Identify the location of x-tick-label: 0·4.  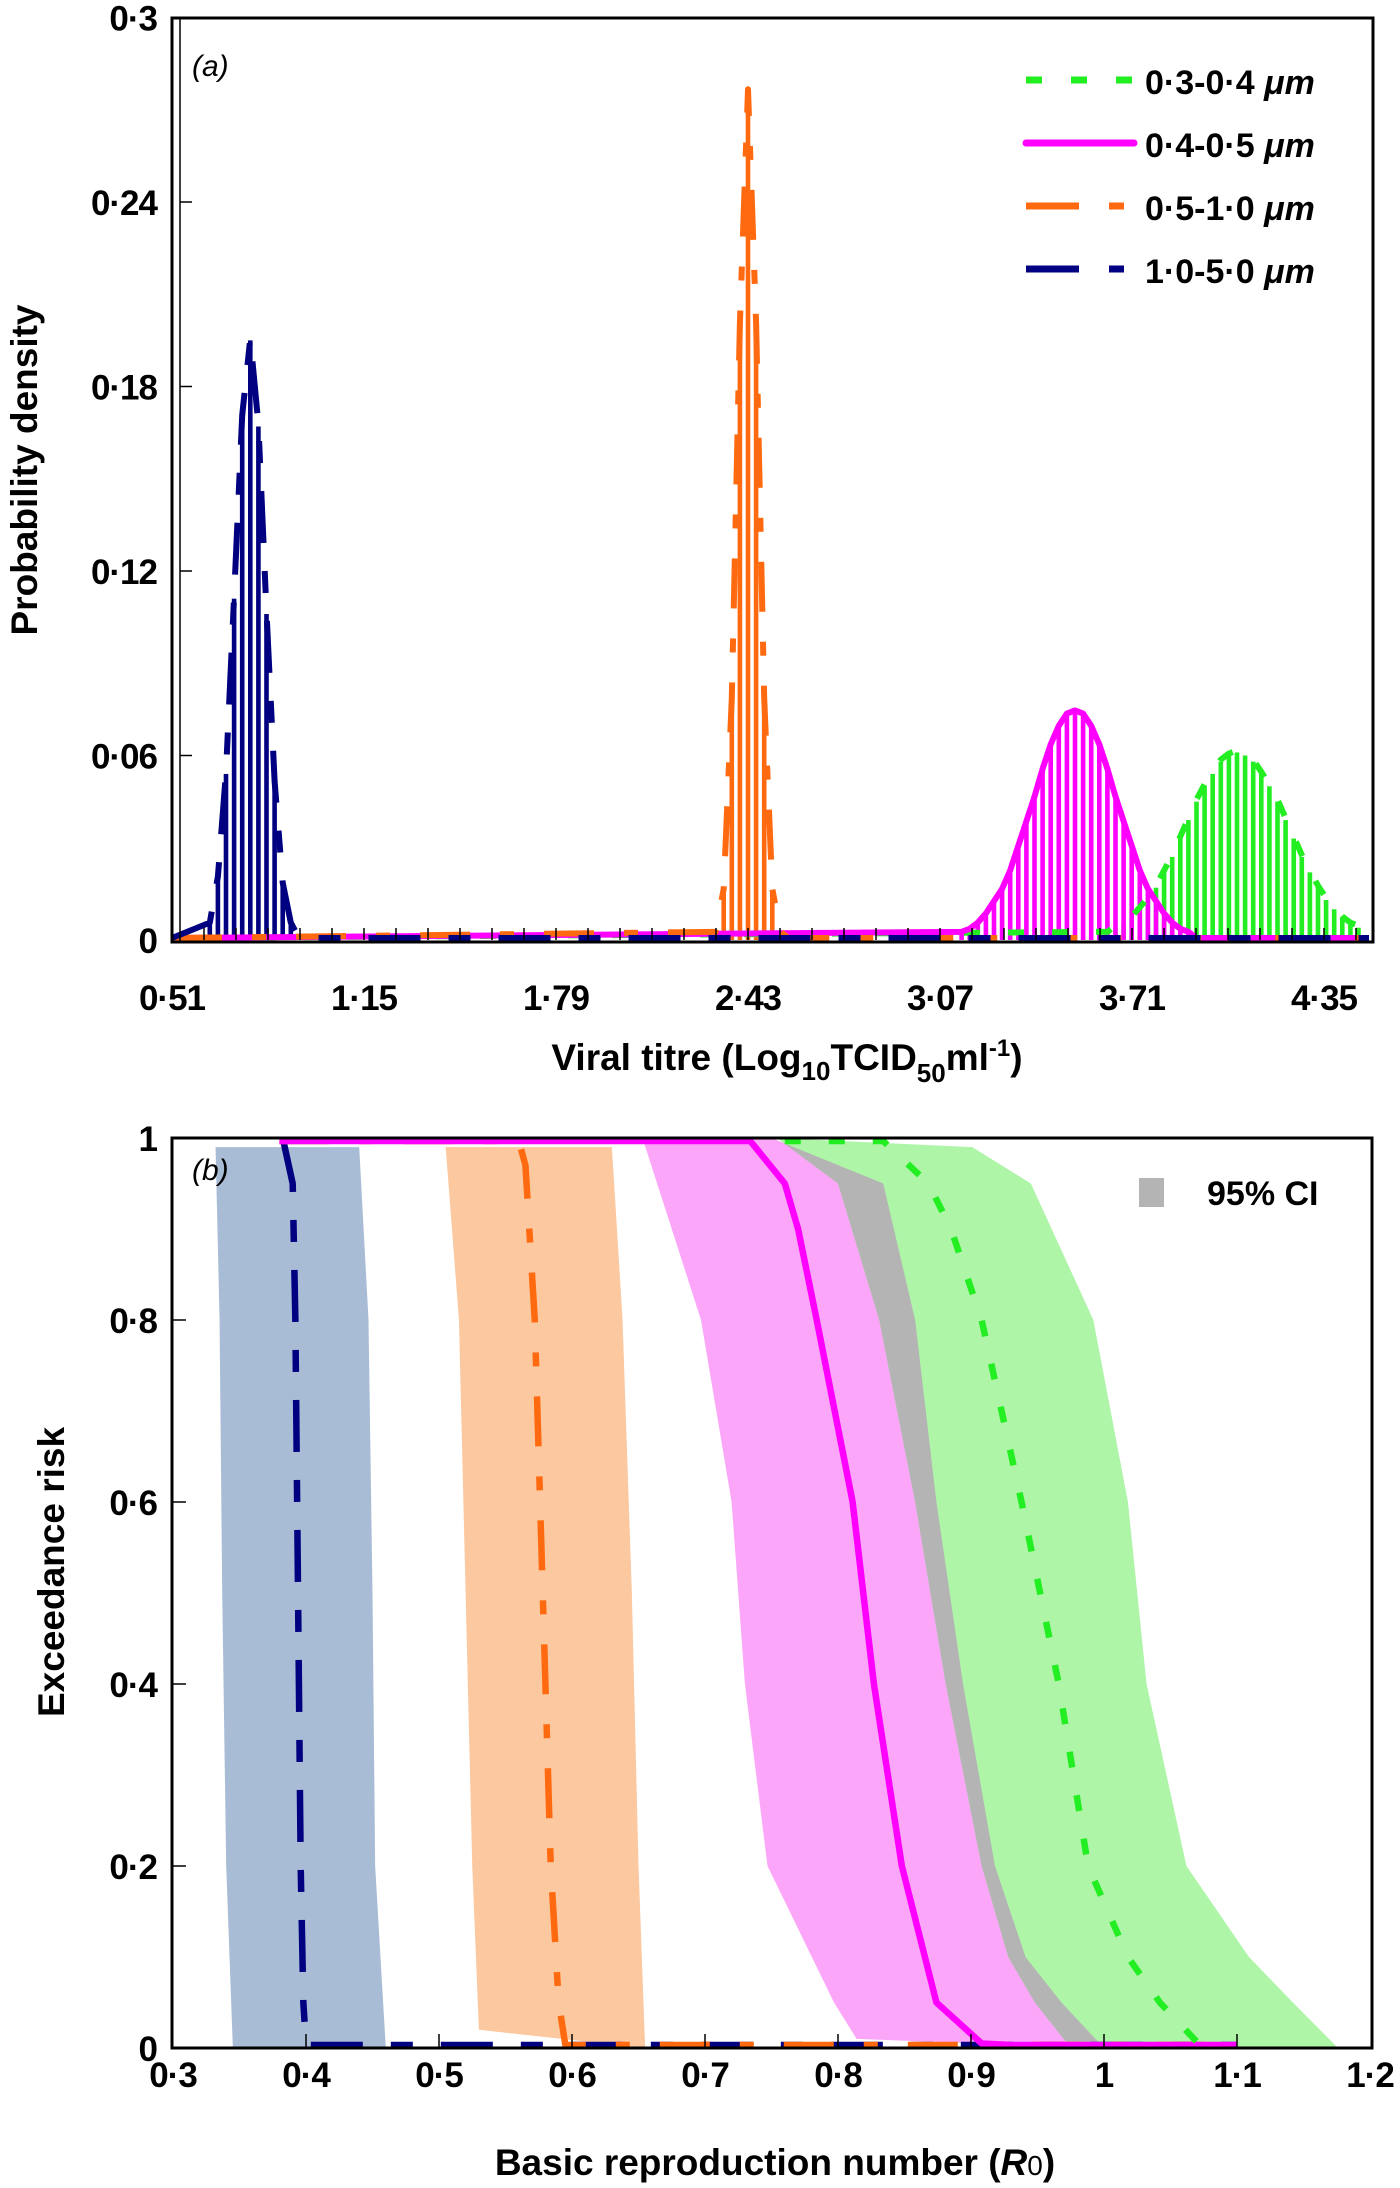
(306, 2075).